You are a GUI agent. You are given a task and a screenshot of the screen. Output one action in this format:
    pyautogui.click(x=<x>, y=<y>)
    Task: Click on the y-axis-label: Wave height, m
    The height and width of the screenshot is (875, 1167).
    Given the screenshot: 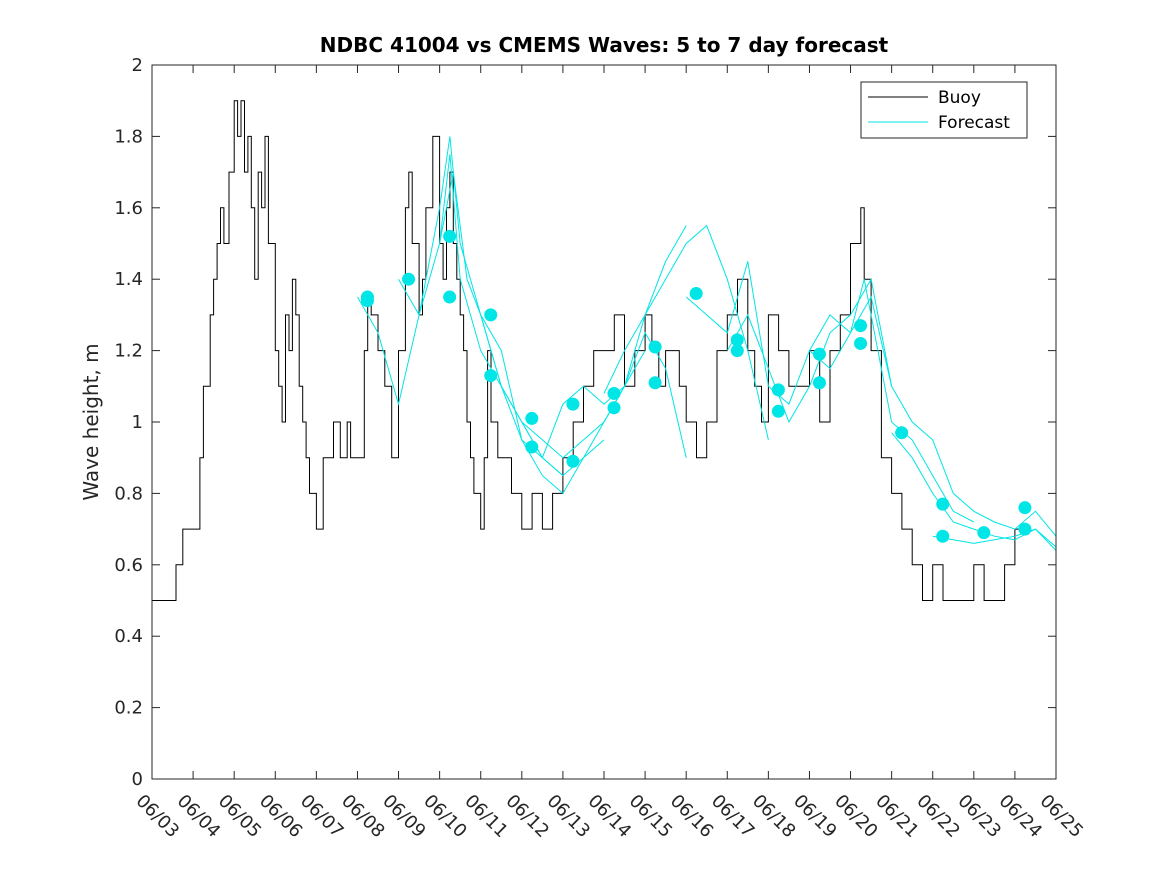 What is the action you would take?
    pyautogui.click(x=91, y=421)
    